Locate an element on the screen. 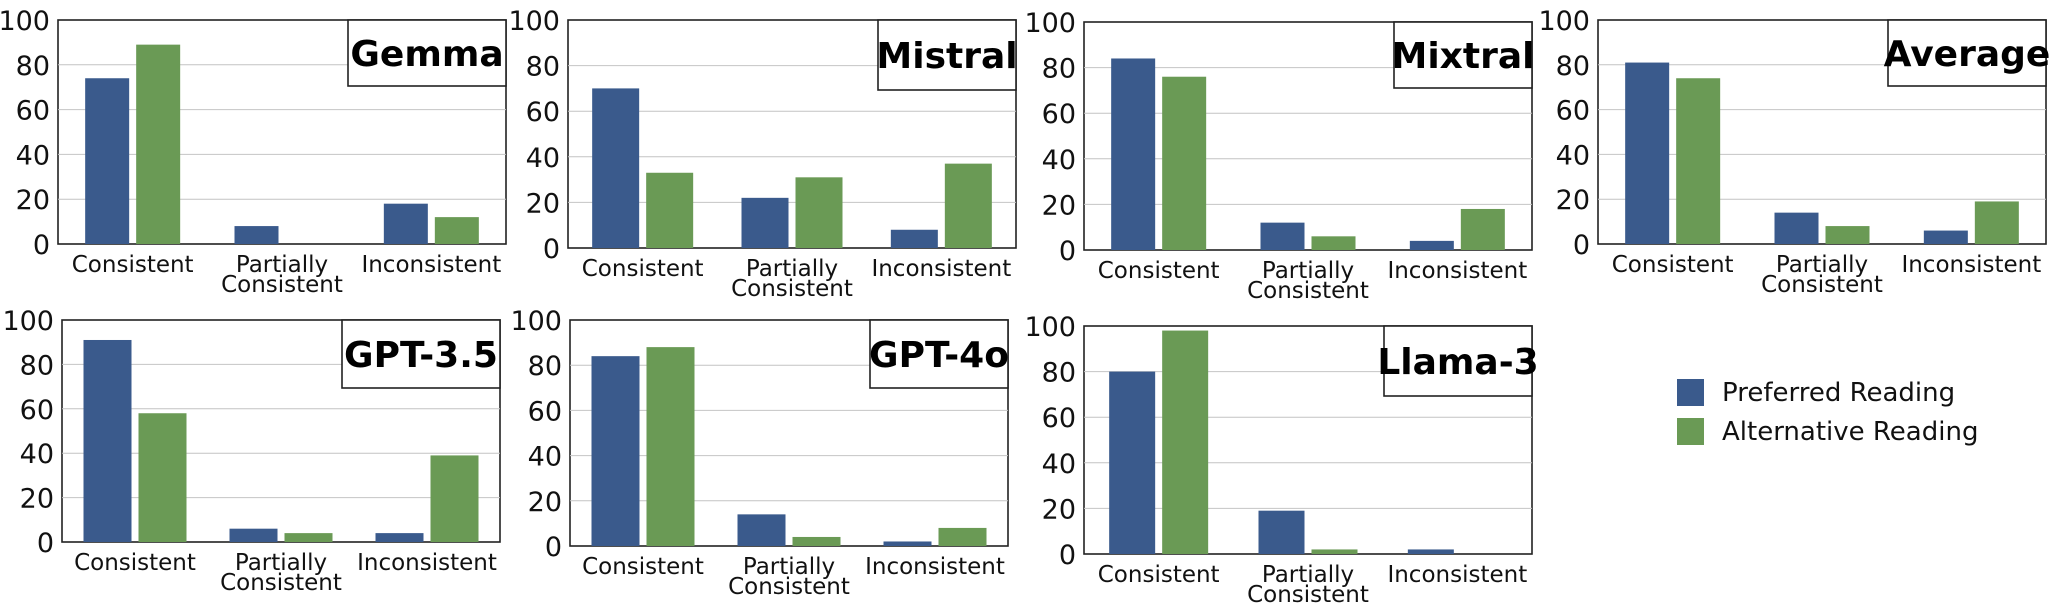  legend-swatch-preferred is located at coordinates (1690, 392).